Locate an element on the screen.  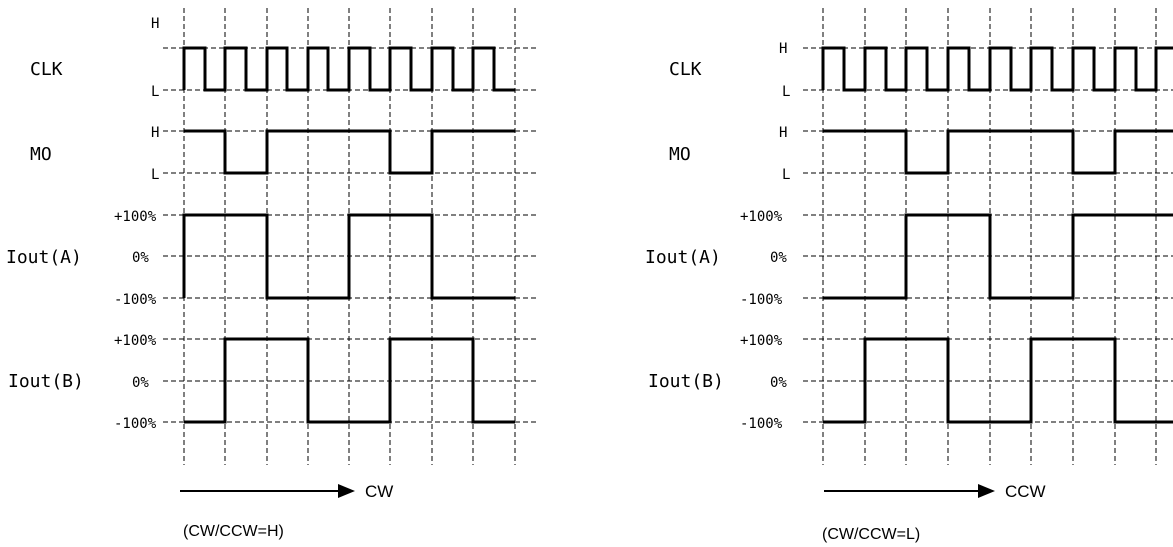
direction-arrow-ccw is located at coordinates (909, 491).